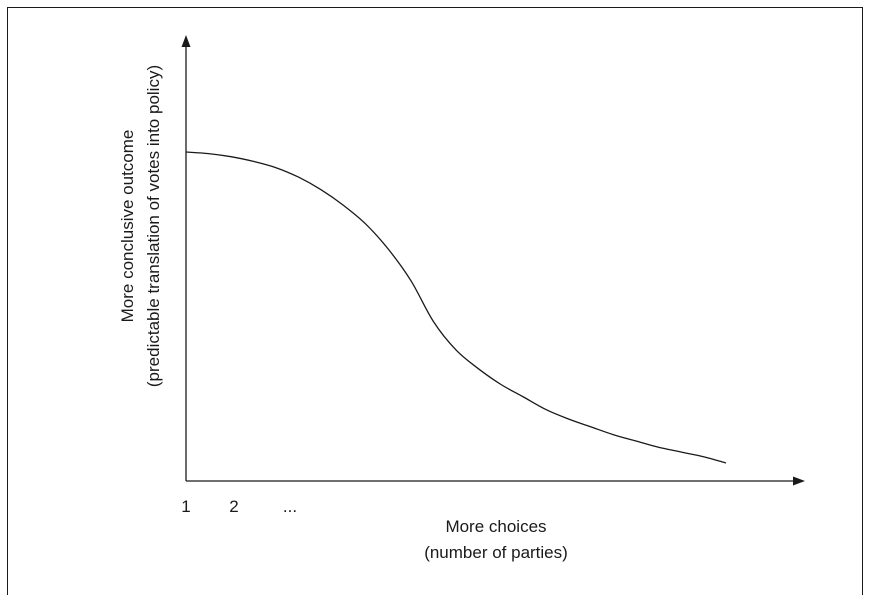 The width and height of the screenshot is (870, 595). I want to click on y-axis-label: More conclusive outcome, so click(127, 226).